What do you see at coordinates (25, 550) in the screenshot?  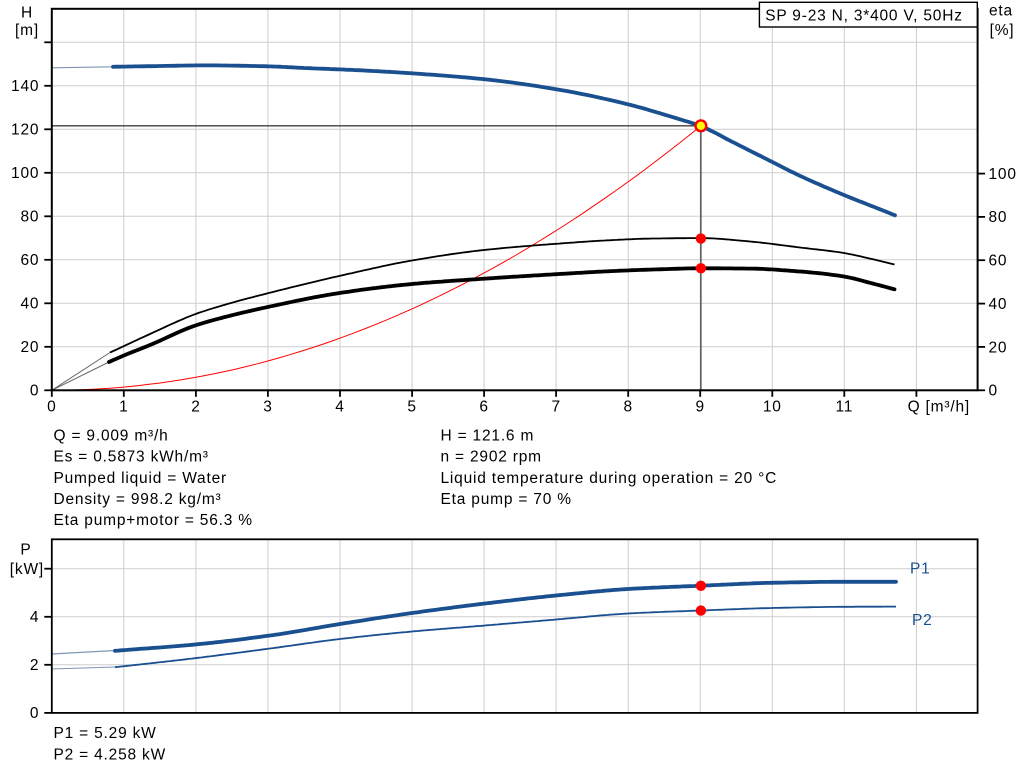 I see `svg-text: P` at bounding box center [25, 550].